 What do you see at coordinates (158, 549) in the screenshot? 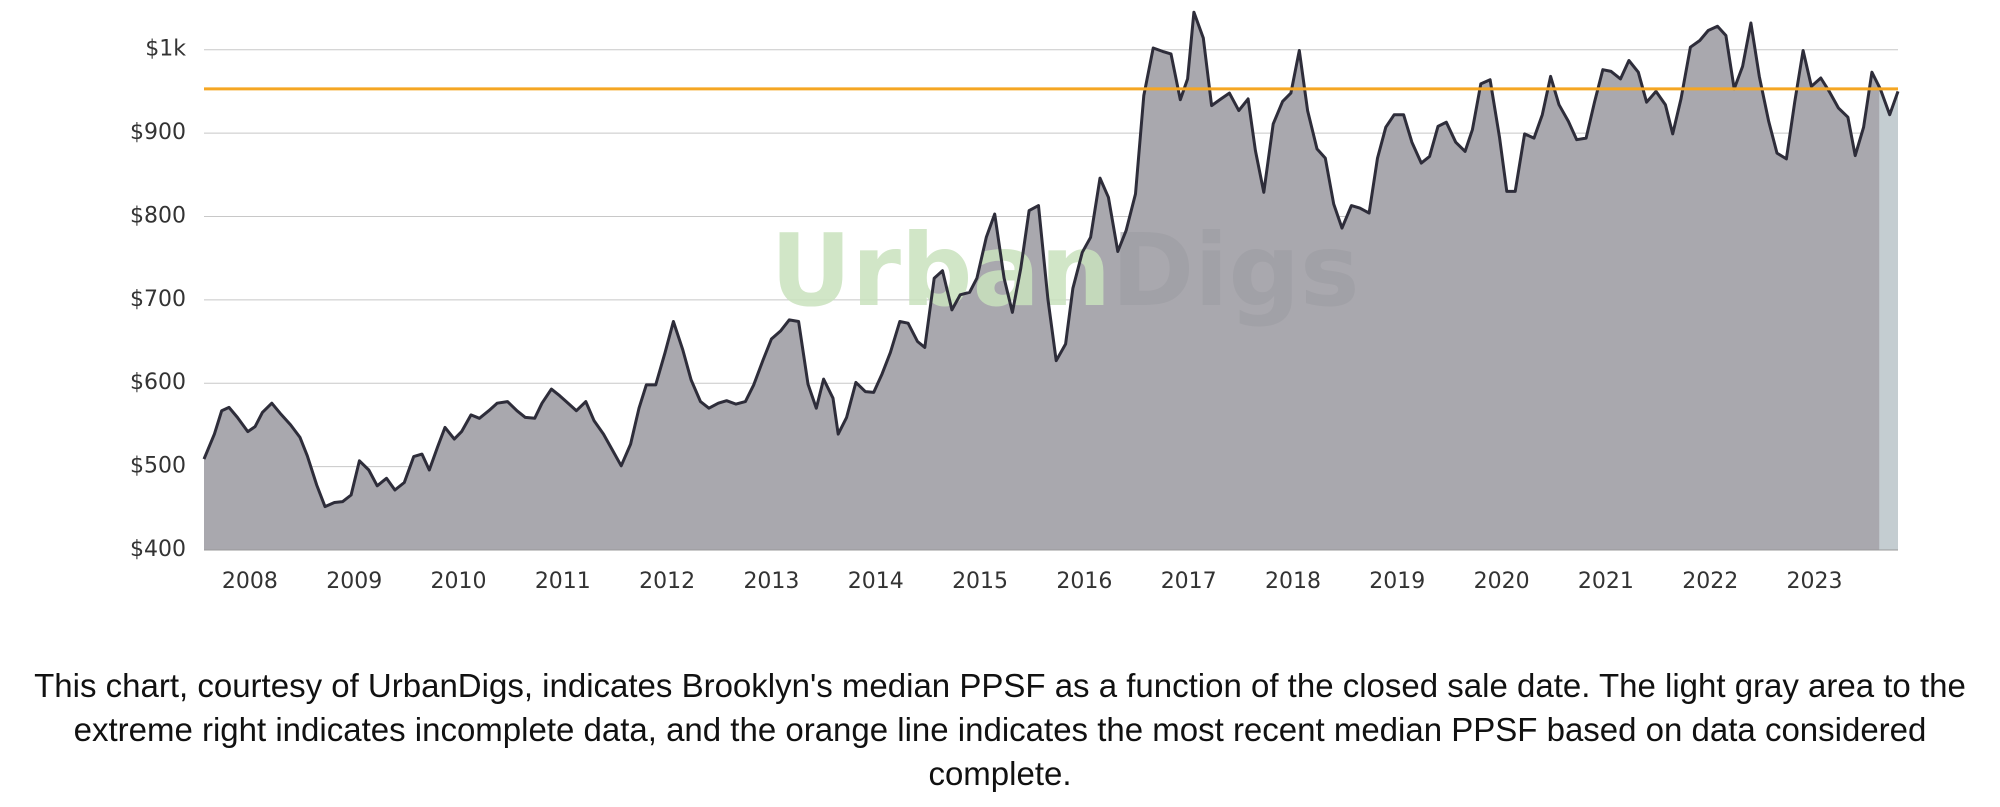
I see `y-tick-label: $400` at bounding box center [158, 549].